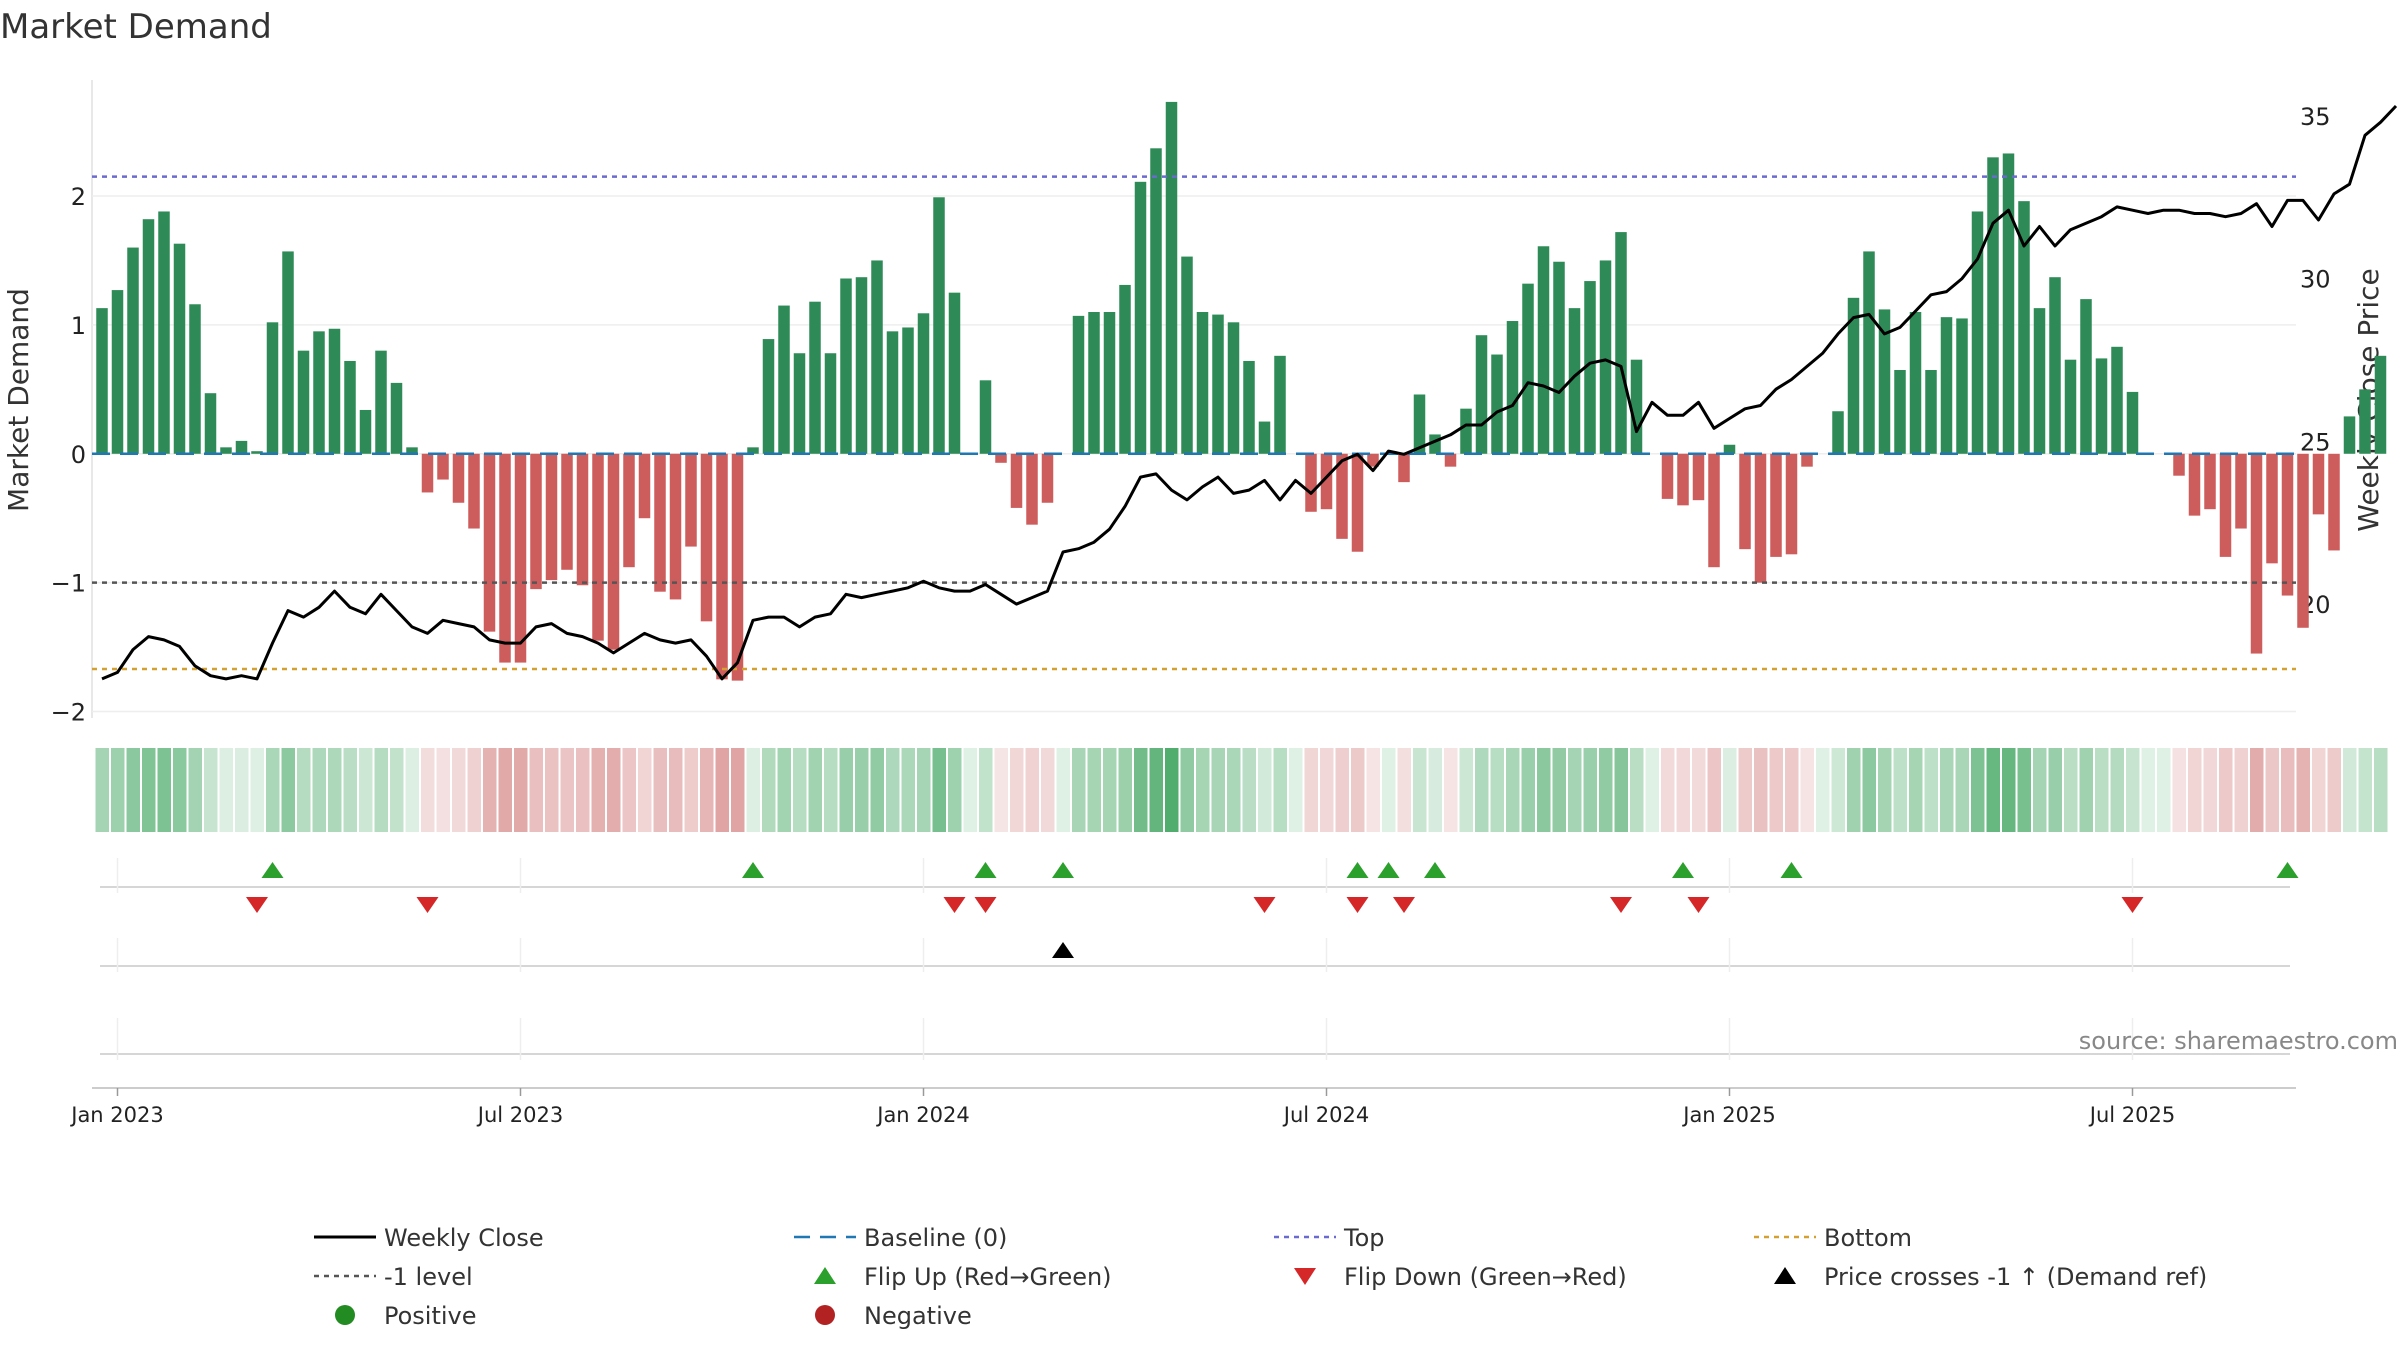  Describe the element at coordinates (1325, 1115) in the screenshot. I see `x-tick-label: Jul 2024` at that location.